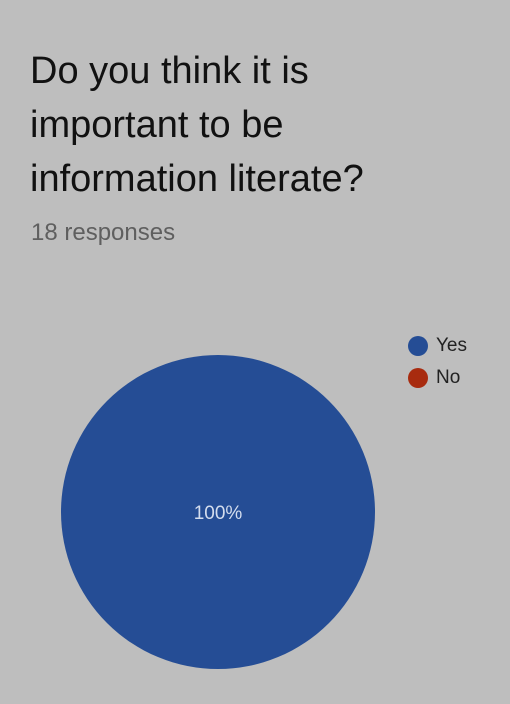 The image size is (510, 704). I want to click on legend-item-no: No, so click(437, 378).